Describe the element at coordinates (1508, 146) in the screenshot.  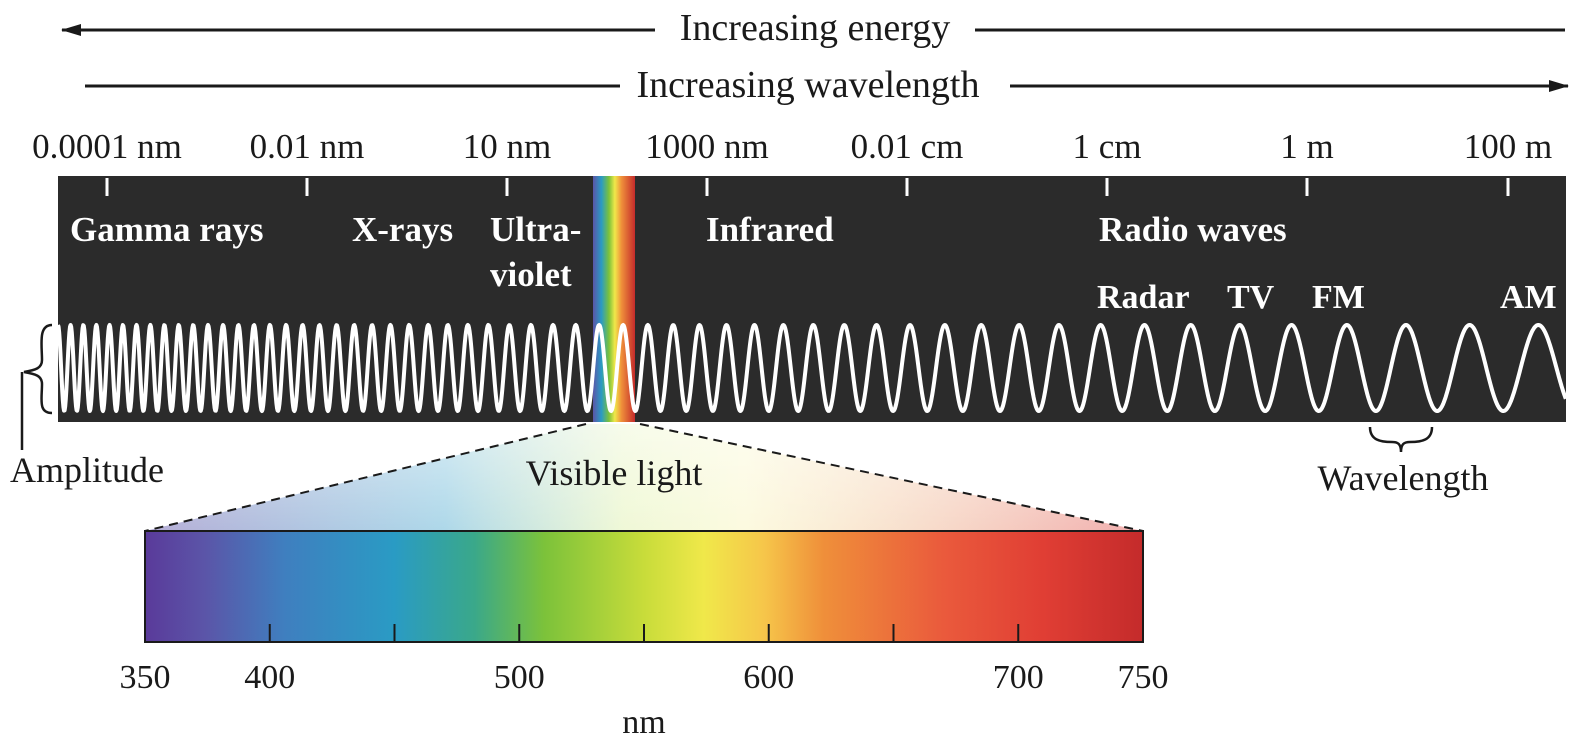
I see `scale-label: 100 m` at that location.